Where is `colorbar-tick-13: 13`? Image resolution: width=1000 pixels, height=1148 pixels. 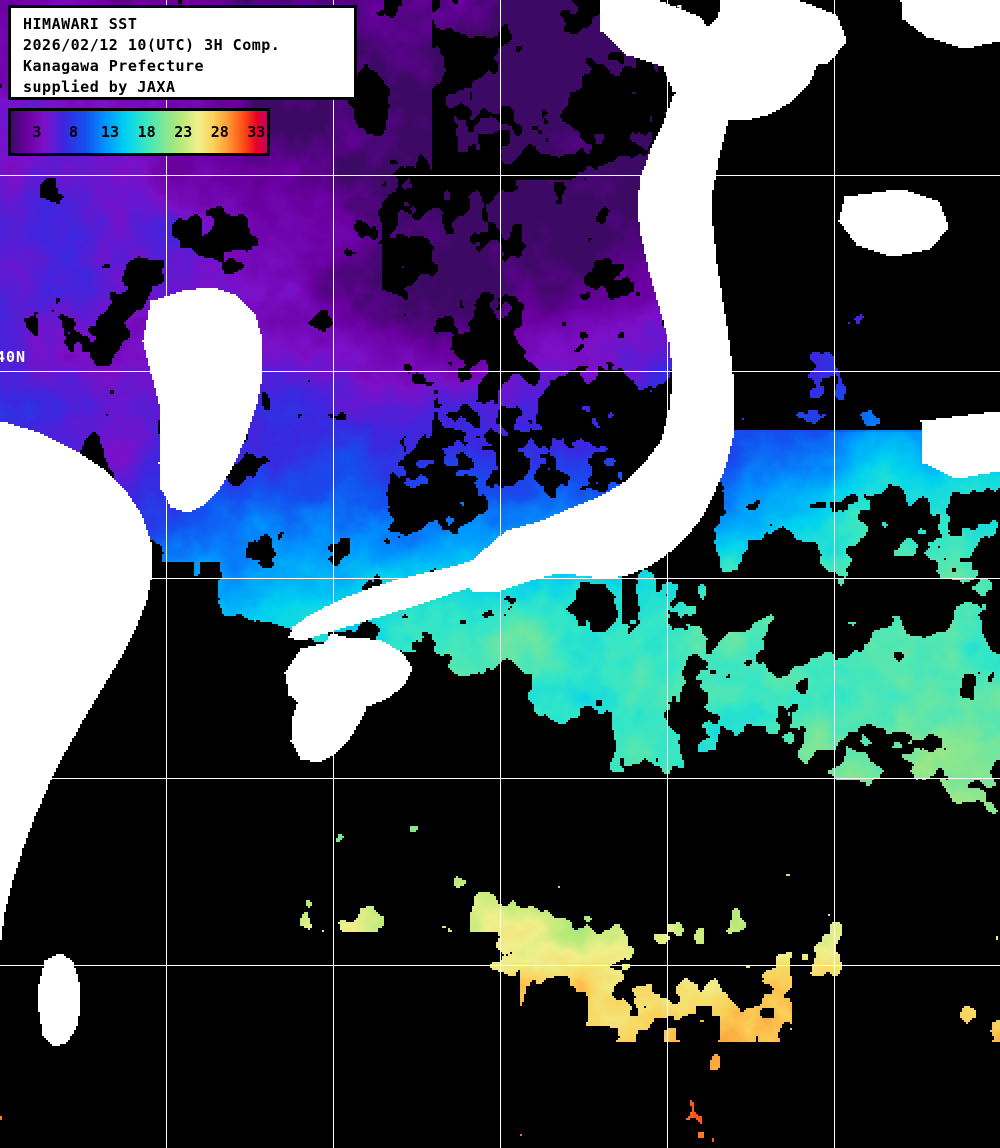 colorbar-tick-13: 13 is located at coordinates (110, 132).